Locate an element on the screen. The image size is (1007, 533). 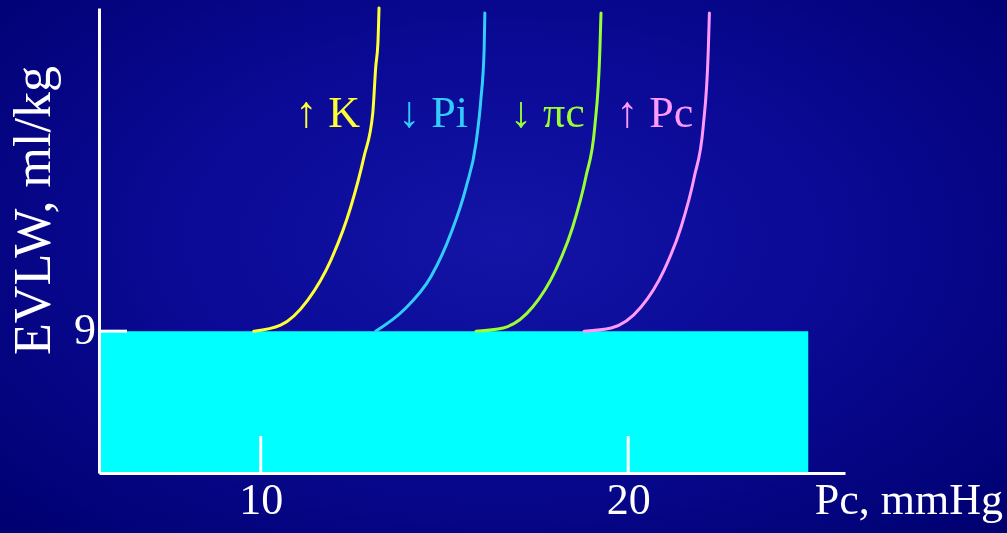
series-label: ↑ K is located at coordinates (328, 112).